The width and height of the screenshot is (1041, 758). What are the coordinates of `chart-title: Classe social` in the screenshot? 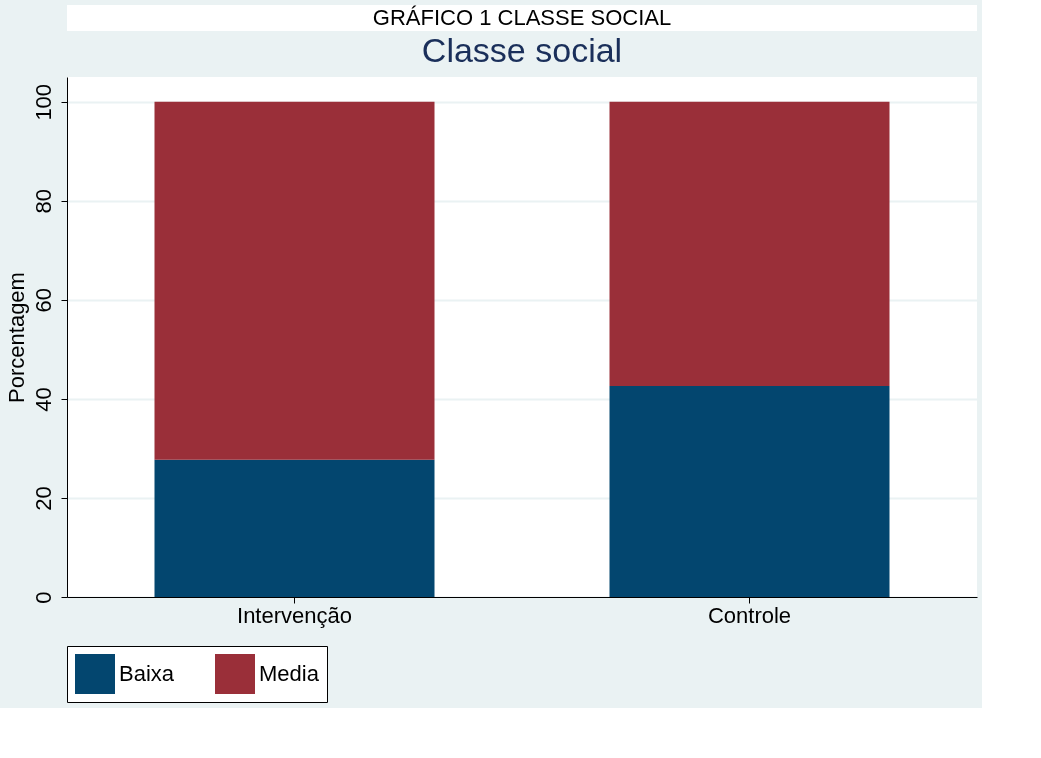 It's located at (522, 50).